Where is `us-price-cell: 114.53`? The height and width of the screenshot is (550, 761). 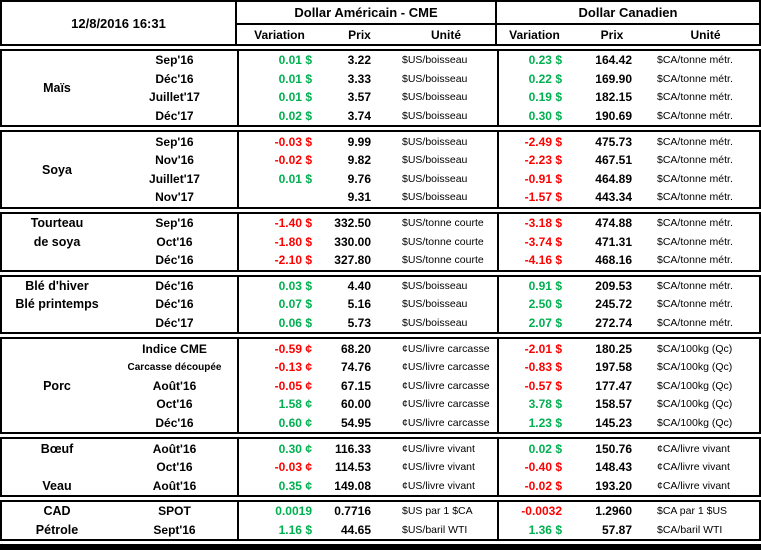 us-price-cell: 114.53 is located at coordinates (352, 467).